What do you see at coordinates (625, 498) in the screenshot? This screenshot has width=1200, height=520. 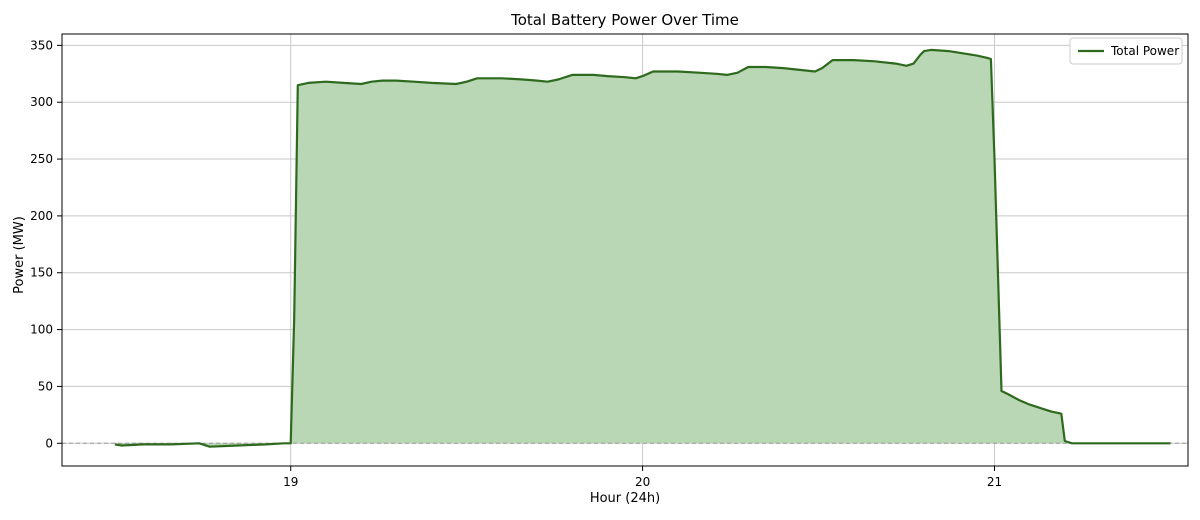 I see `x-axis-label: Hour (24h)` at bounding box center [625, 498].